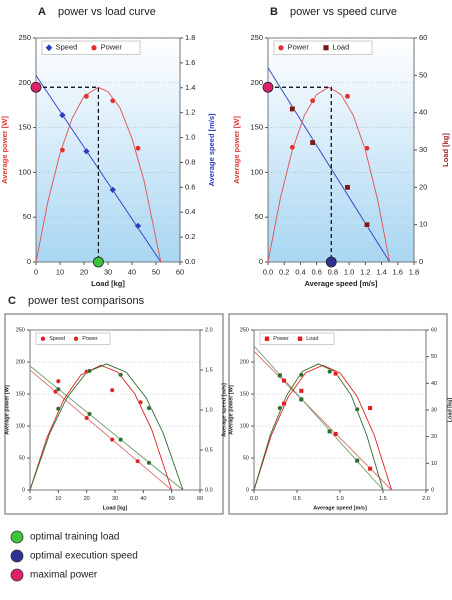 This screenshot has width=452, height=600. Describe the element at coordinates (423, 149) in the screenshot. I see `y2-tick-label: 30` at that location.